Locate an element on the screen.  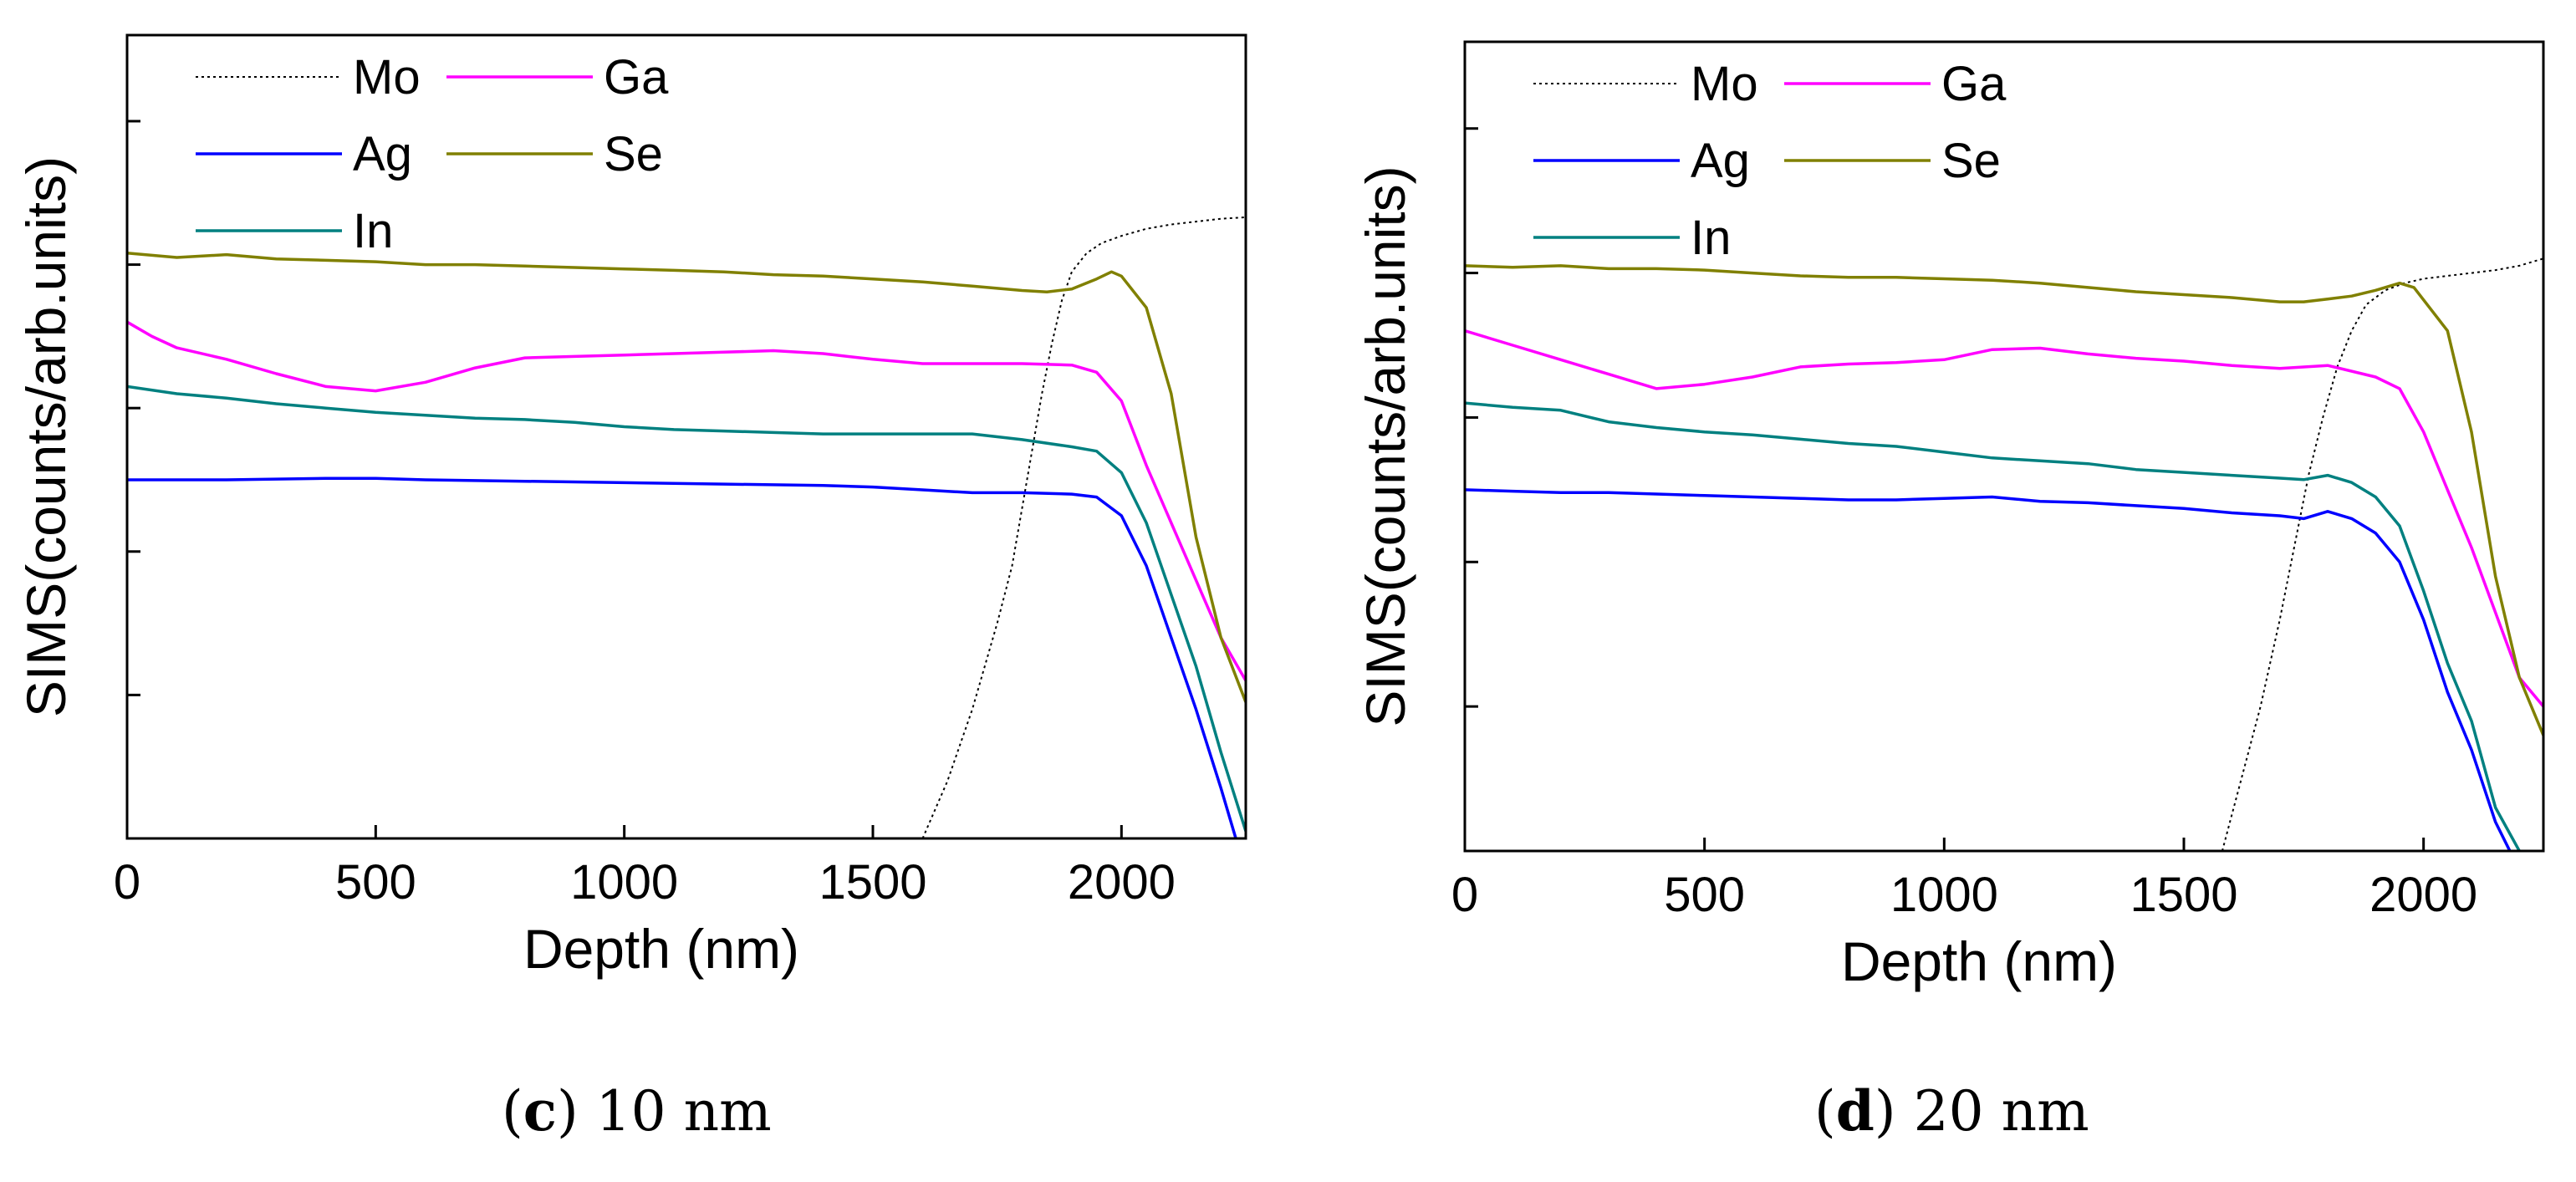
caption-d: (d) 20 nm is located at coordinates (1952, 1111).